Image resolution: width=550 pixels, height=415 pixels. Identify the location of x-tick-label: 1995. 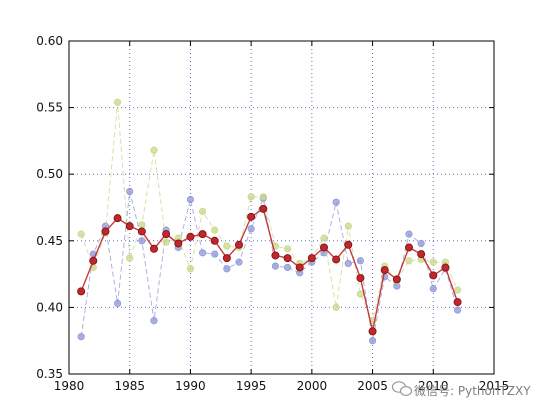
(251, 386).